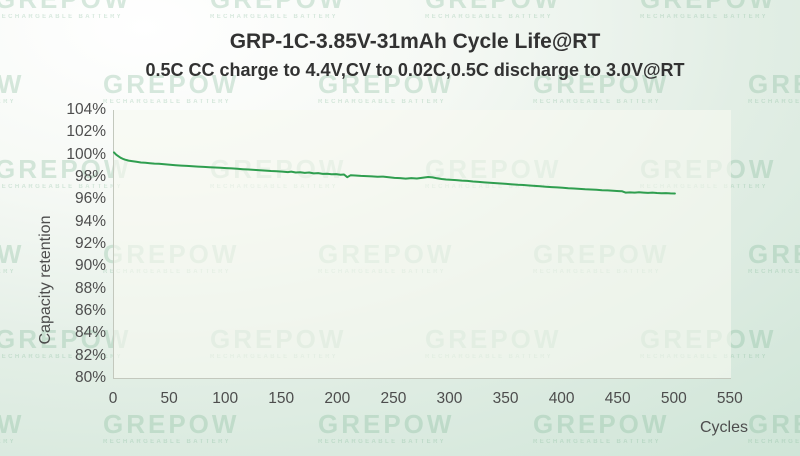 This screenshot has height=456, width=800. I want to click on x-tick-label: 350, so click(505, 398).